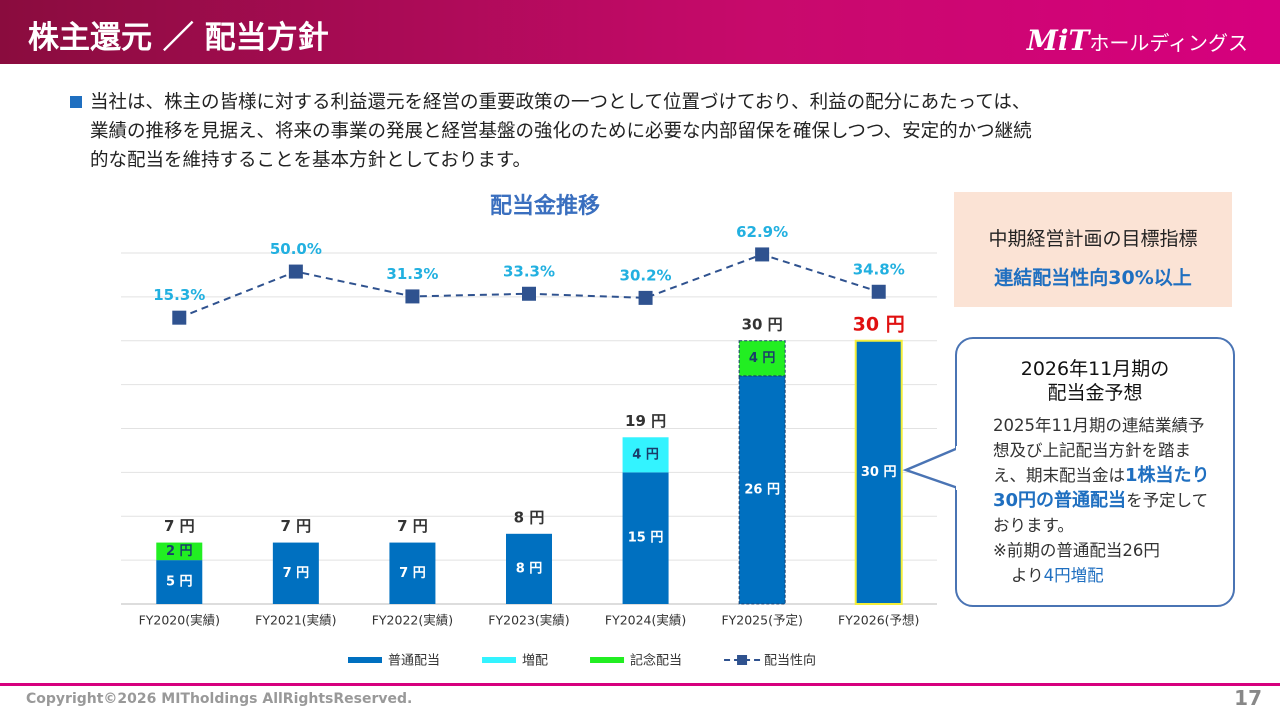  Describe the element at coordinates (412, 620) in the screenshot. I see `x-tick-label: FY2022(実績)` at that location.